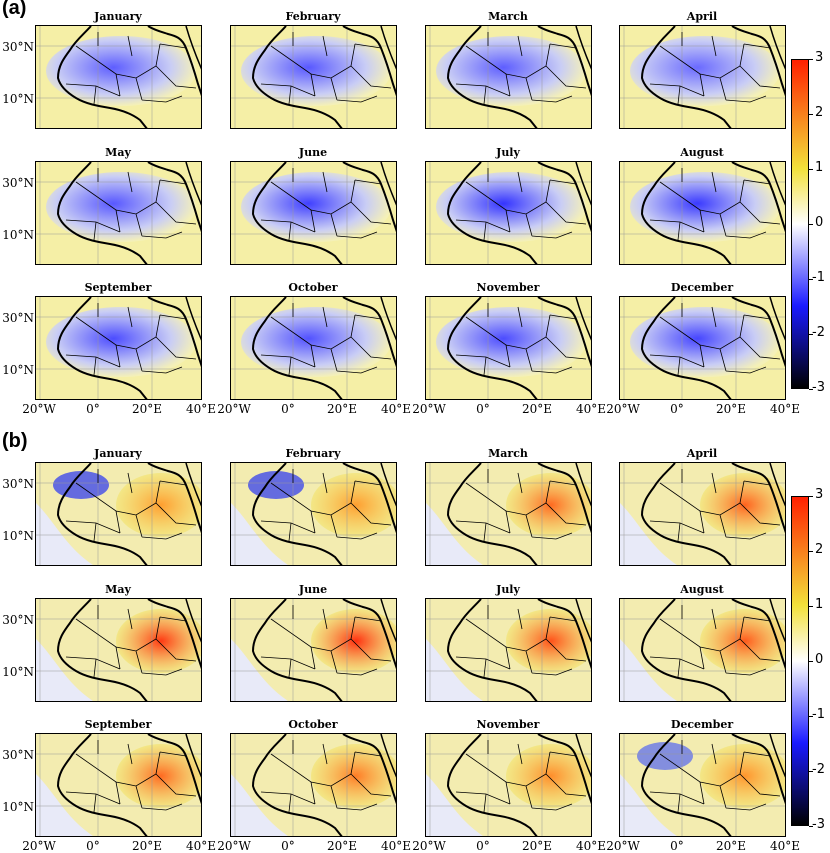 The height and width of the screenshot is (853, 830). What do you see at coordinates (118, 650) in the screenshot?
I see `map-b-may` at bounding box center [118, 650].